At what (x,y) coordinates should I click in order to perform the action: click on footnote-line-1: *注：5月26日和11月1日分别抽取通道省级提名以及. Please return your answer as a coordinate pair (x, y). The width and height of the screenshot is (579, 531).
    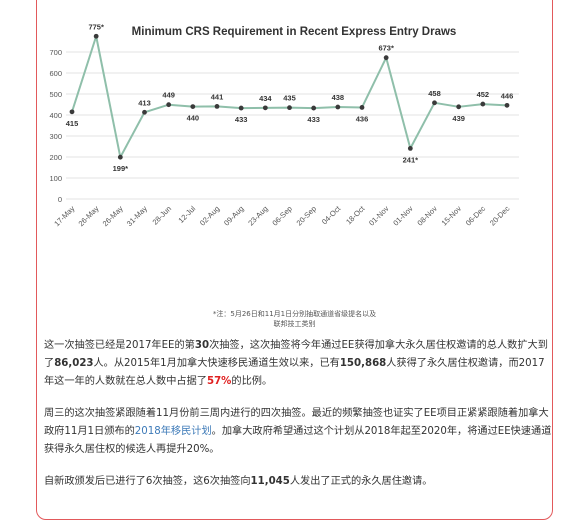
    Looking at the image, I should click on (294, 314).